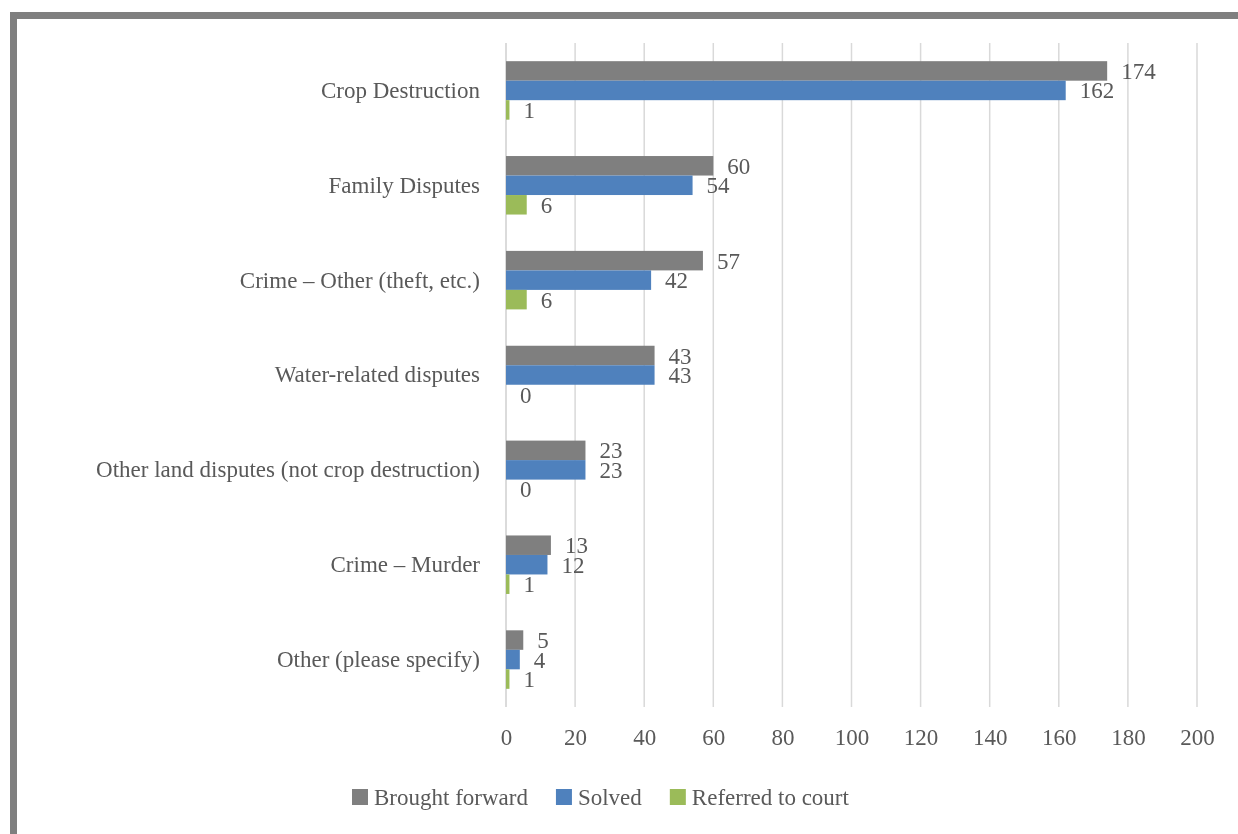 This screenshot has height=834, width=1238. I want to click on data-label: 174, so click(1139, 71).